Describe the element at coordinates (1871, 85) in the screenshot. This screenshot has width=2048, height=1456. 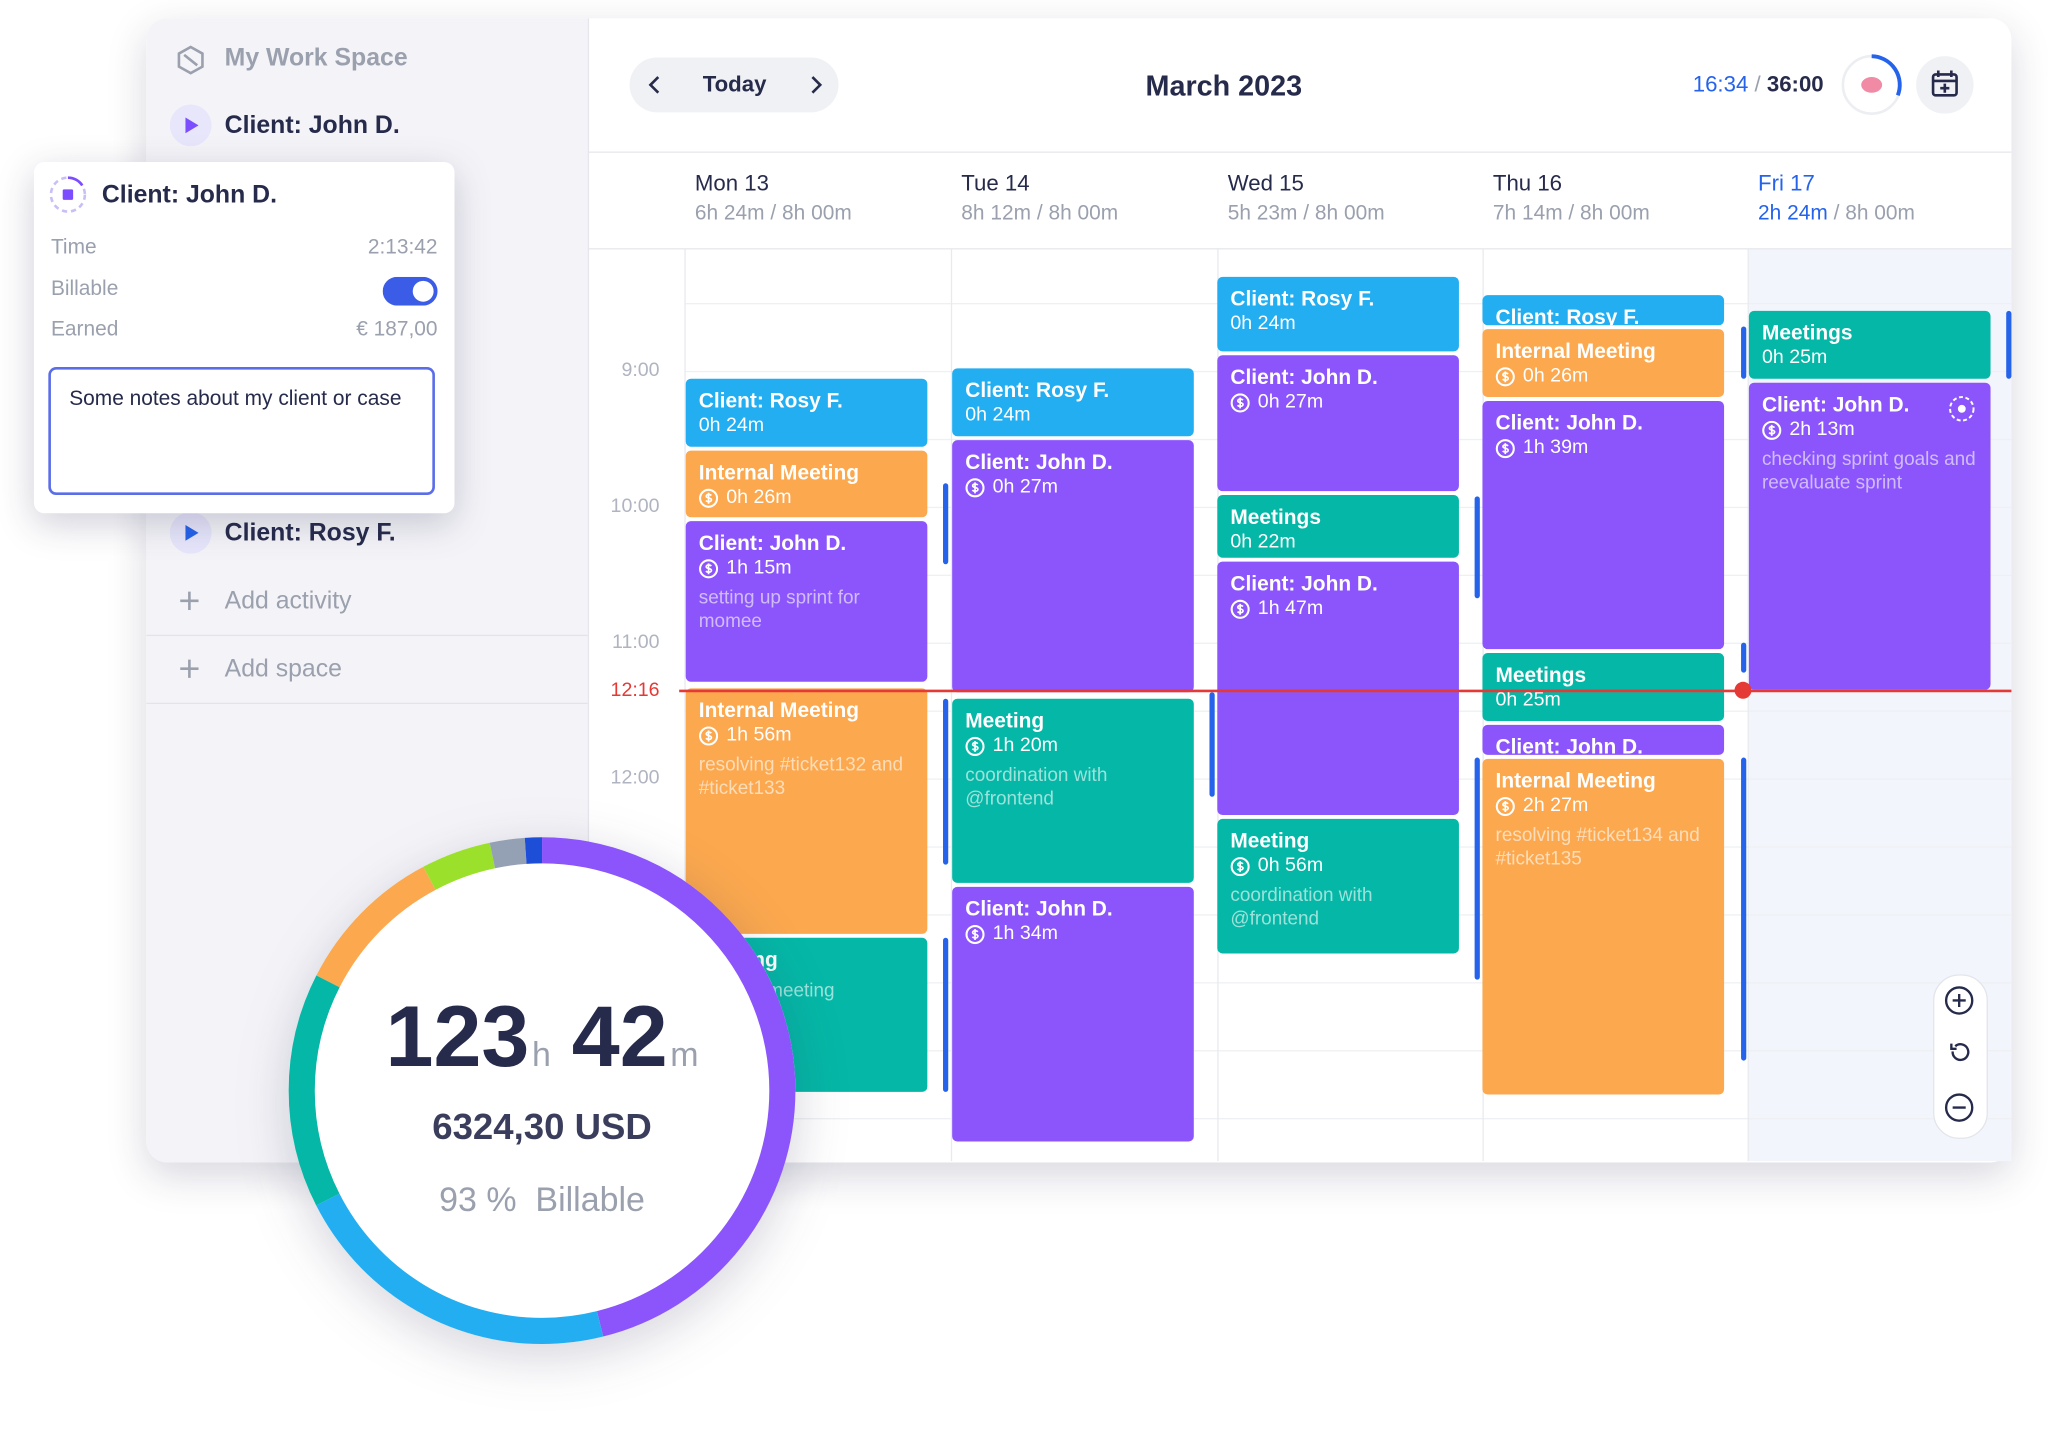
I see `focus-button` at that location.